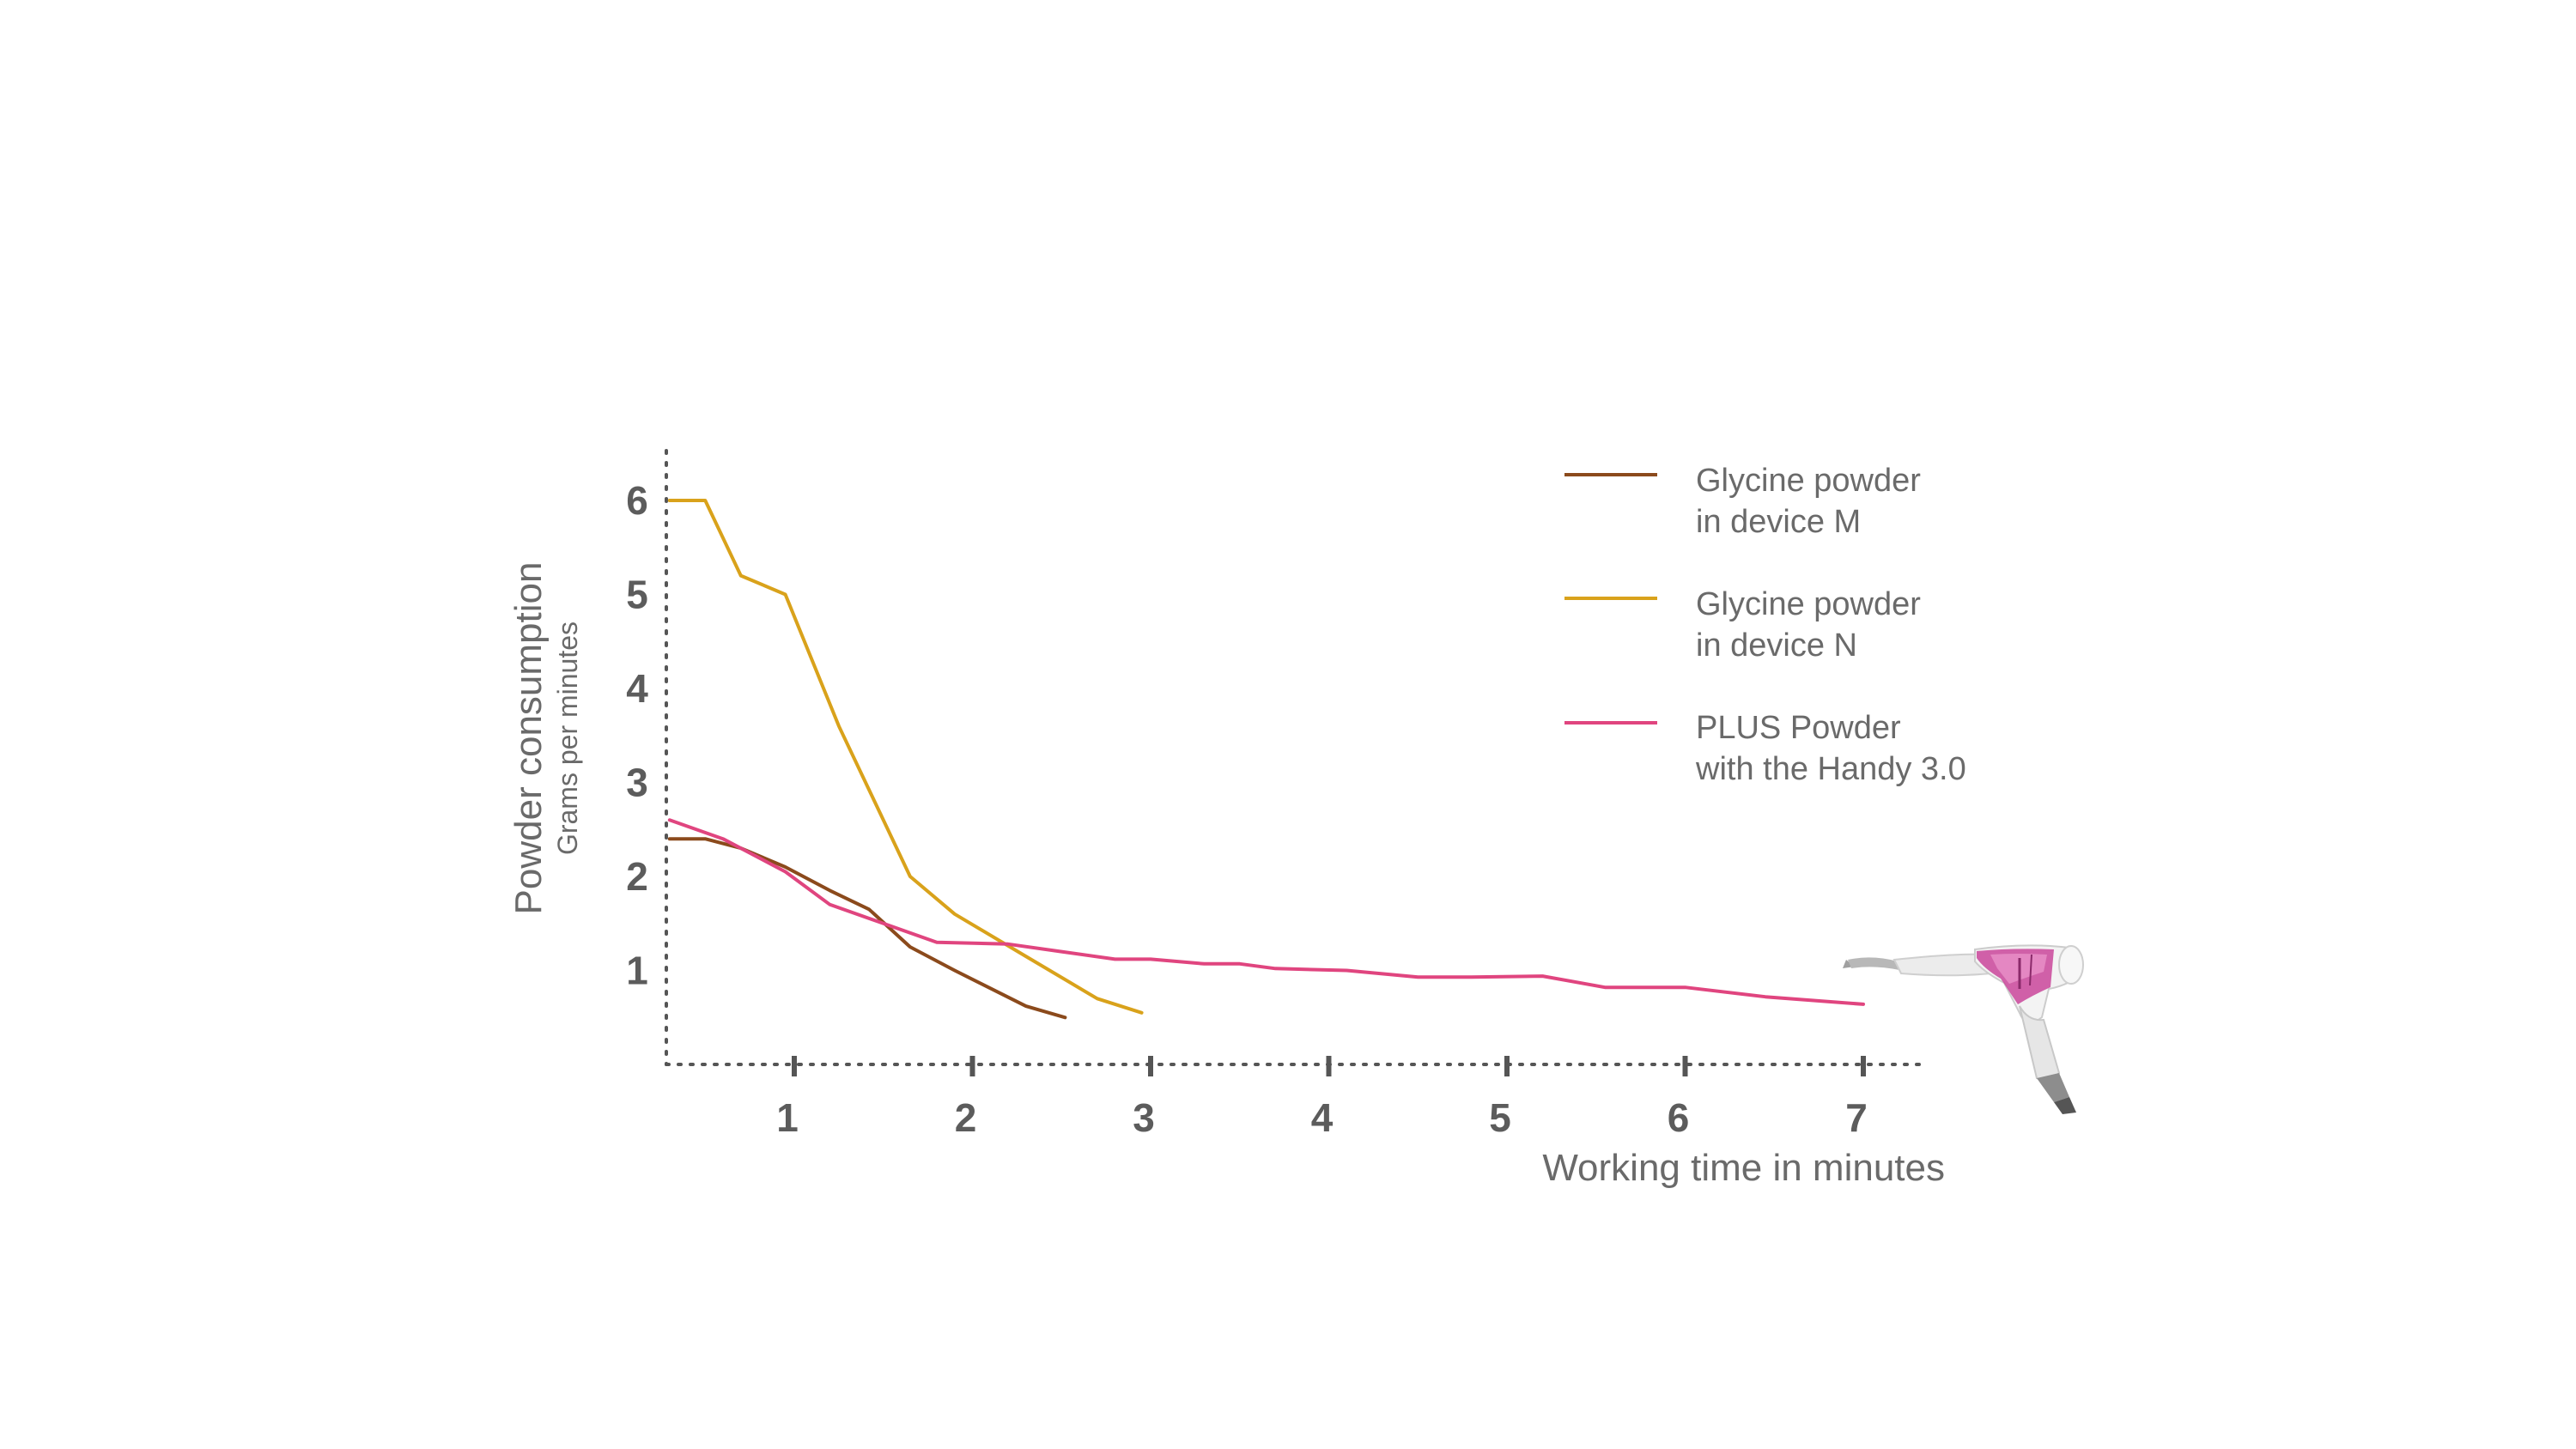 This screenshot has height=1449, width=2576. Describe the element at coordinates (788, 1117) in the screenshot. I see `x-tick-label-1: 1` at that location.